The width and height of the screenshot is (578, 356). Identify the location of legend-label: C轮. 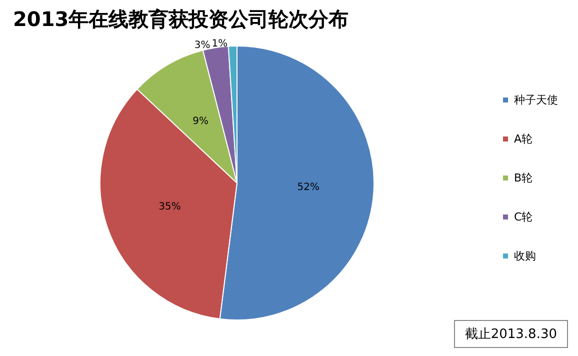
(523, 217).